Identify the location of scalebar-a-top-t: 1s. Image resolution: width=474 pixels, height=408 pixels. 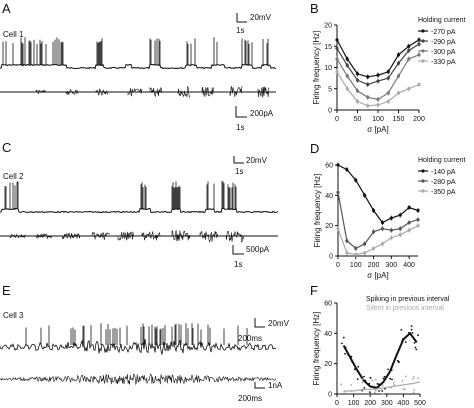
(240, 30).